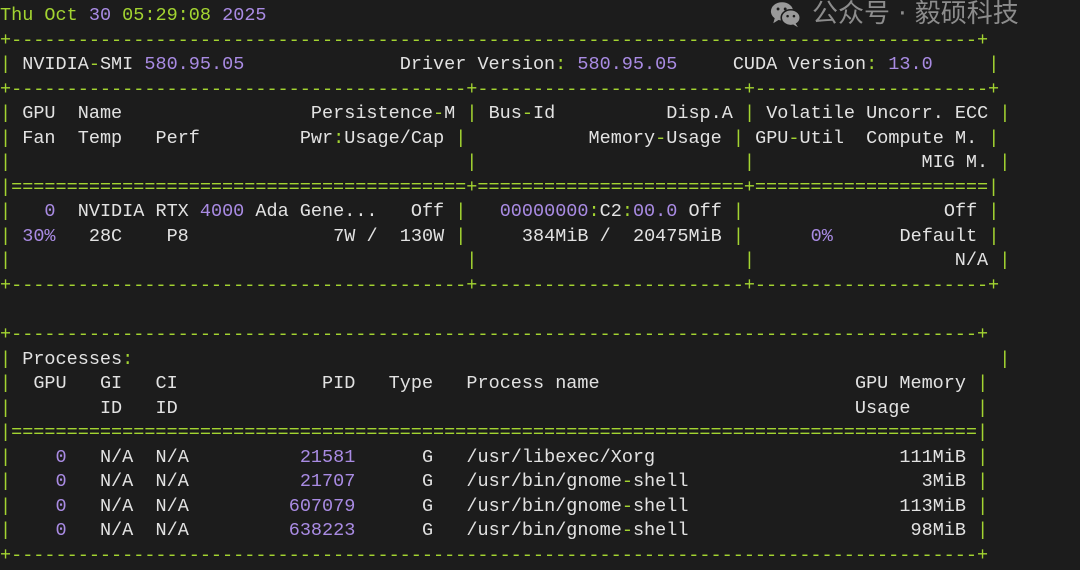  What do you see at coordinates (944, 482) in the screenshot?
I see `process-memory: 3MiB` at bounding box center [944, 482].